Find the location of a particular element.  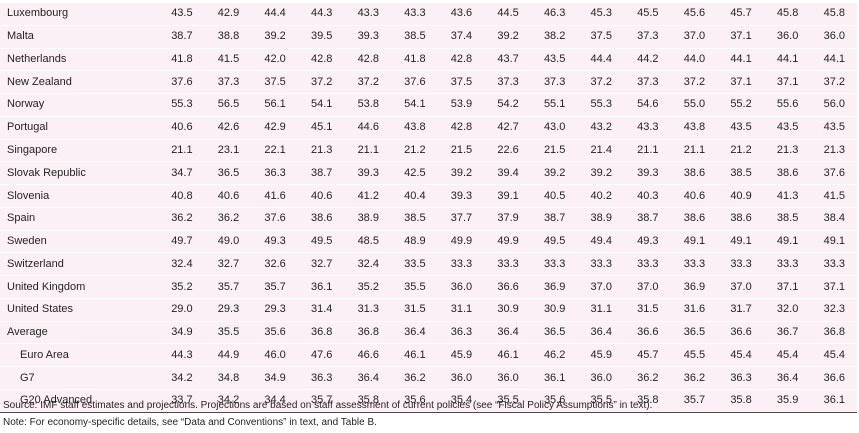

table-cell: 32.4 is located at coordinates (367, 264).